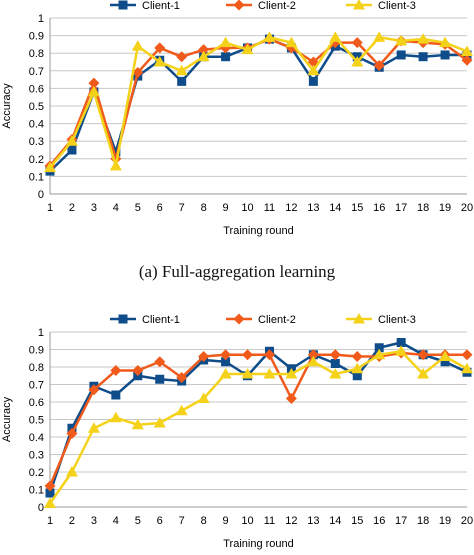  Describe the element at coordinates (36, 438) in the screenshot. I see `chart-b-y-tick-label: 0.4` at that location.